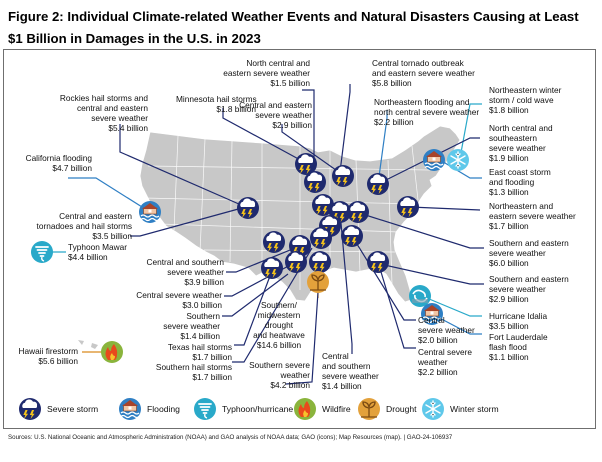 The width and height of the screenshot is (602, 462). Describe the element at coordinates (58, 163) in the screenshot. I see `label-ca-flooding: California flooding $4.7 billion` at that location.